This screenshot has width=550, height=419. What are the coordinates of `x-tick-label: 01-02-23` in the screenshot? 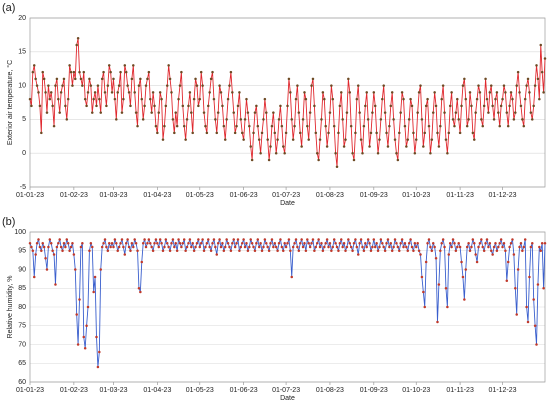 It's located at (74, 195).